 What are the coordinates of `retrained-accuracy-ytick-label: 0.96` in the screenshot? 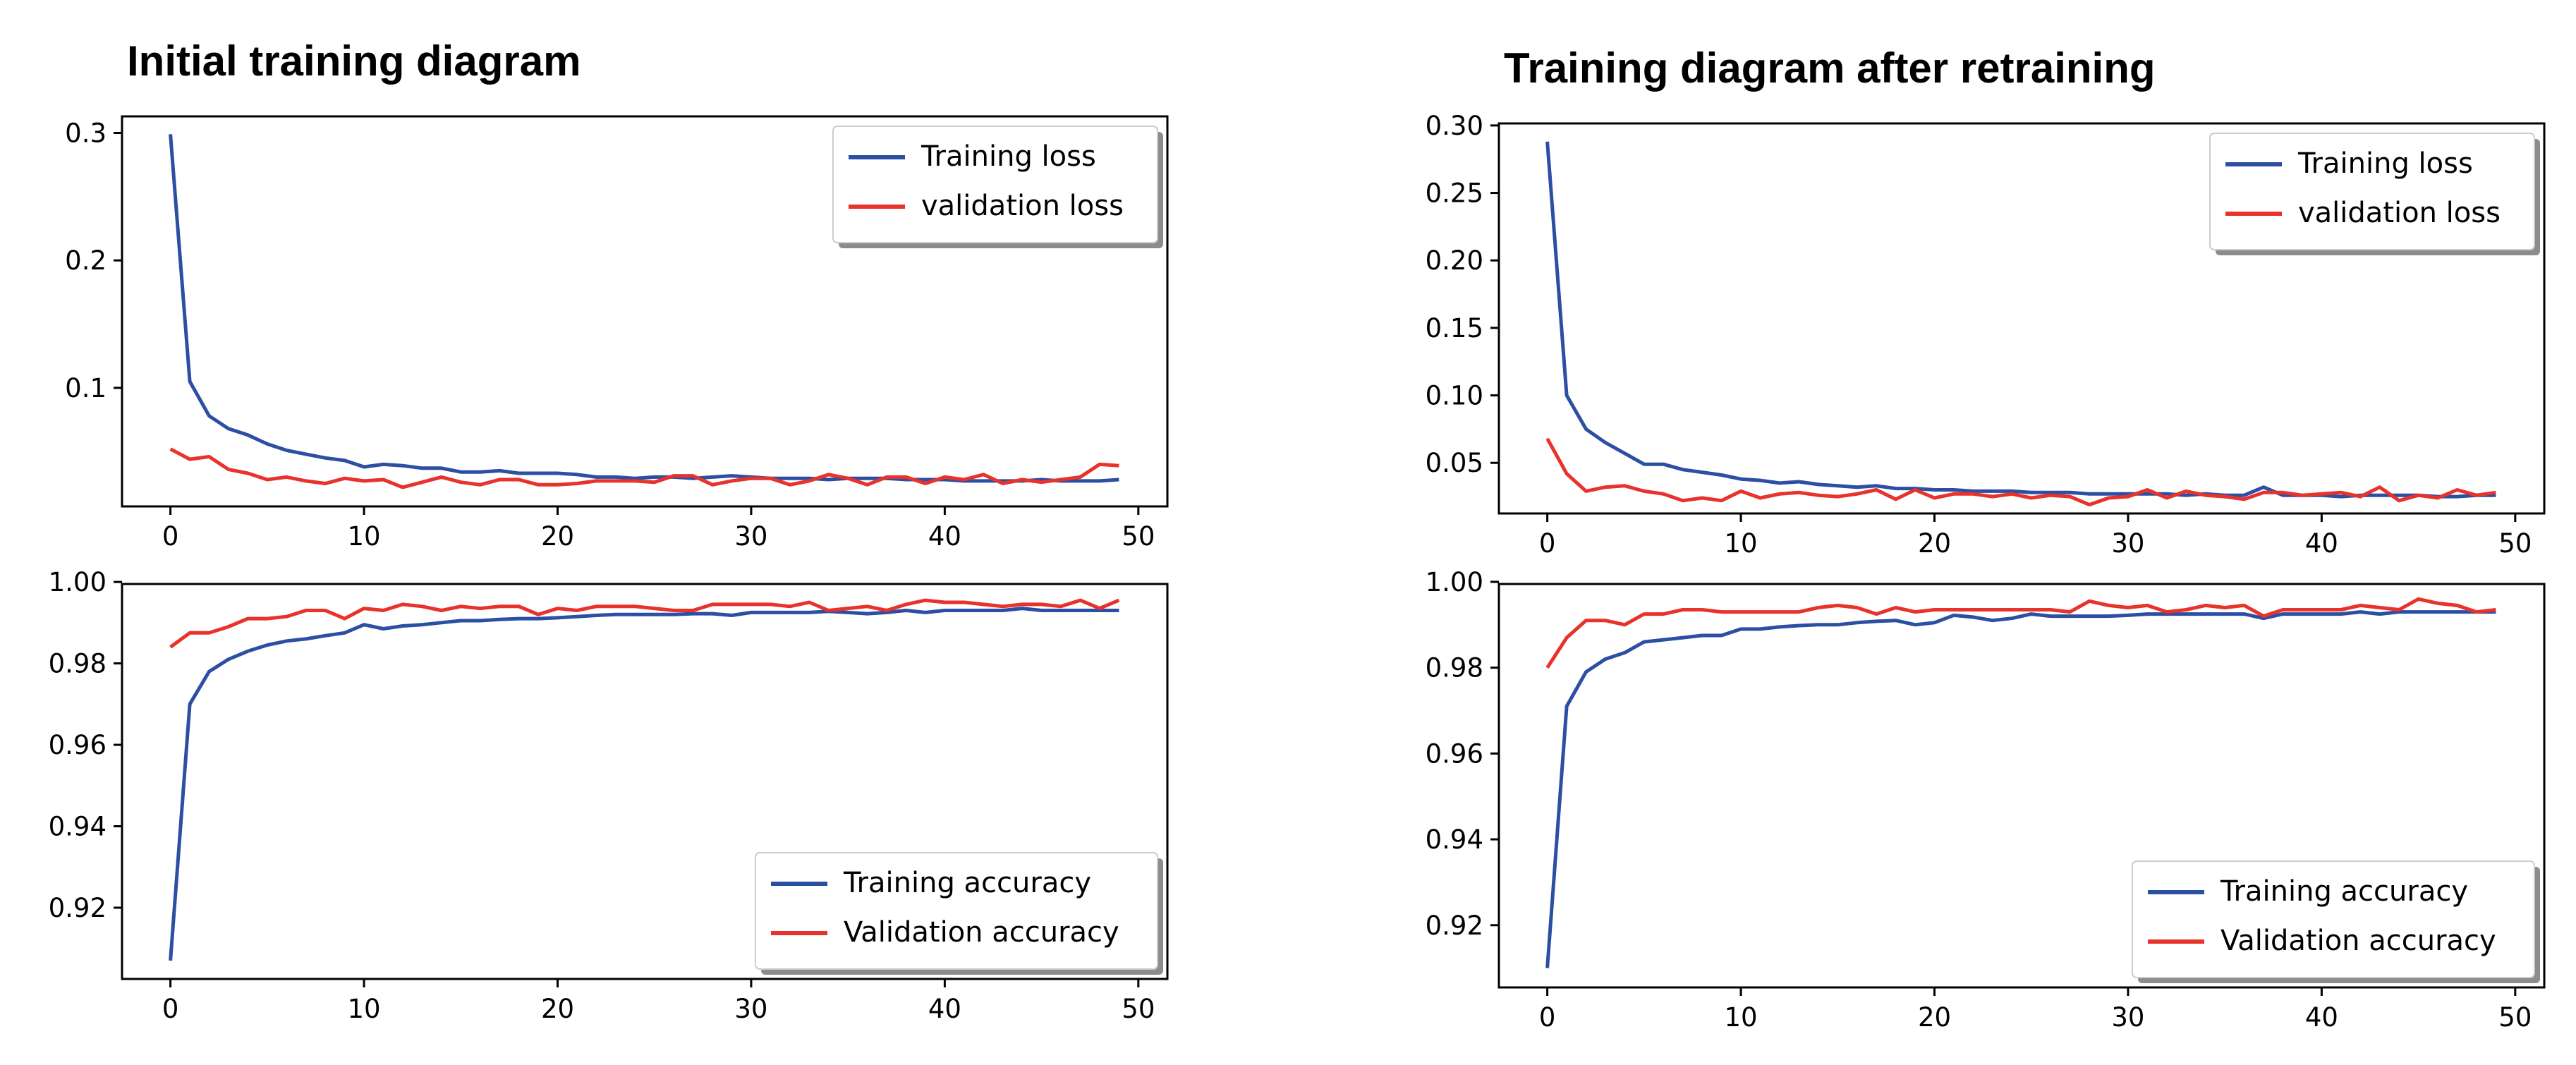 It's located at (1454, 753).